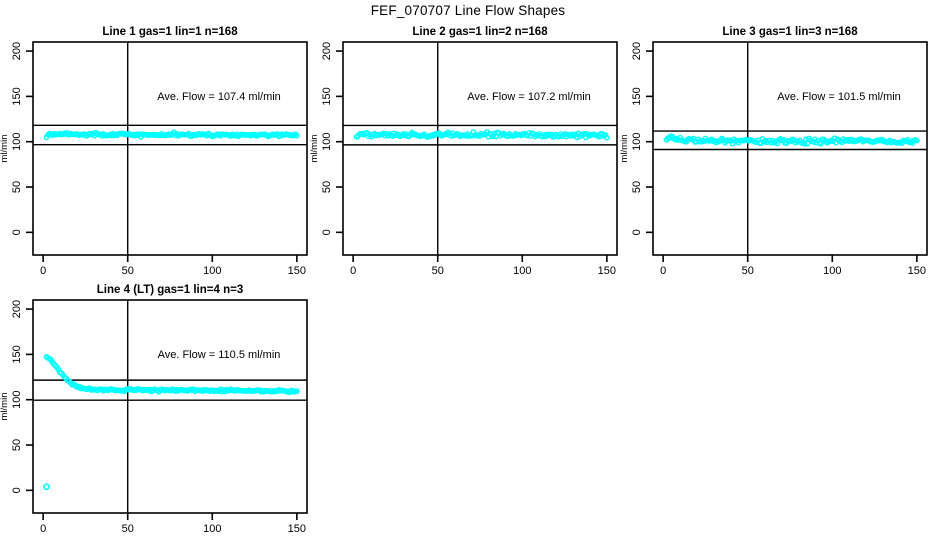  I want to click on avg-flow-annotation: Ave. Flow = 101.5 ml/min, so click(839, 97).